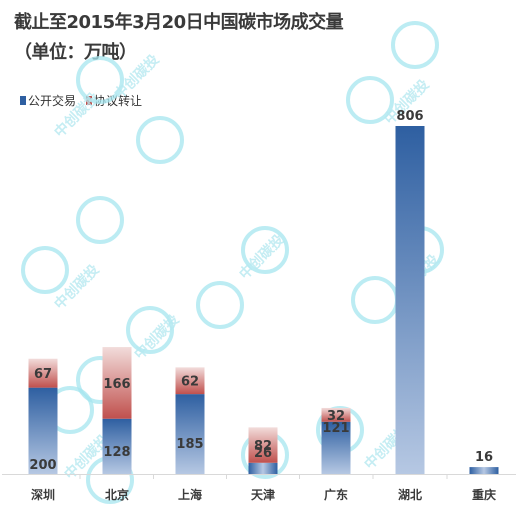 The width and height of the screenshot is (518, 512). What do you see at coordinates (23, 100) in the screenshot?
I see `legend-swatch-open-trade` at bounding box center [23, 100].